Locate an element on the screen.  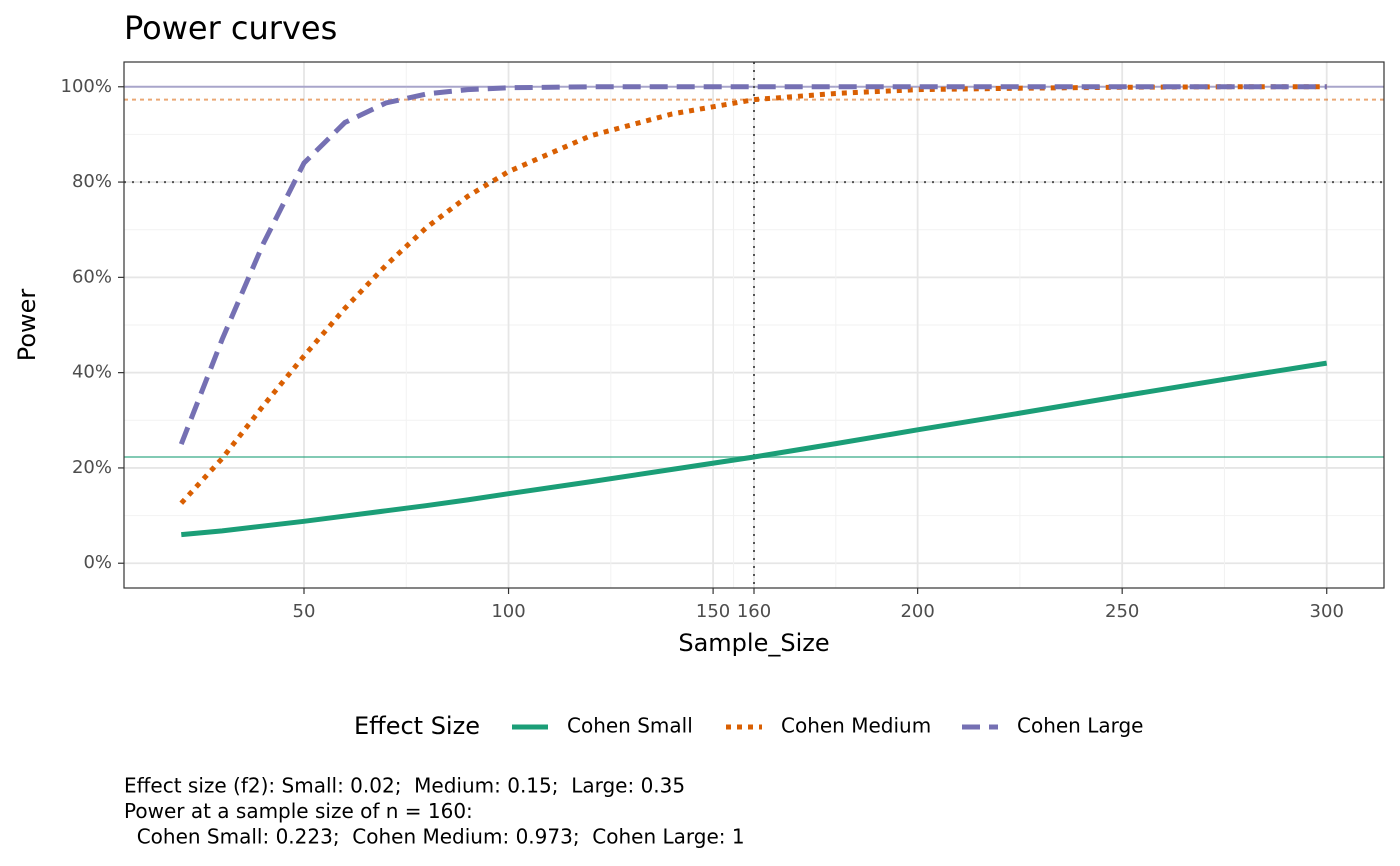
y-tick-label: 0% is located at coordinates (97, 562).